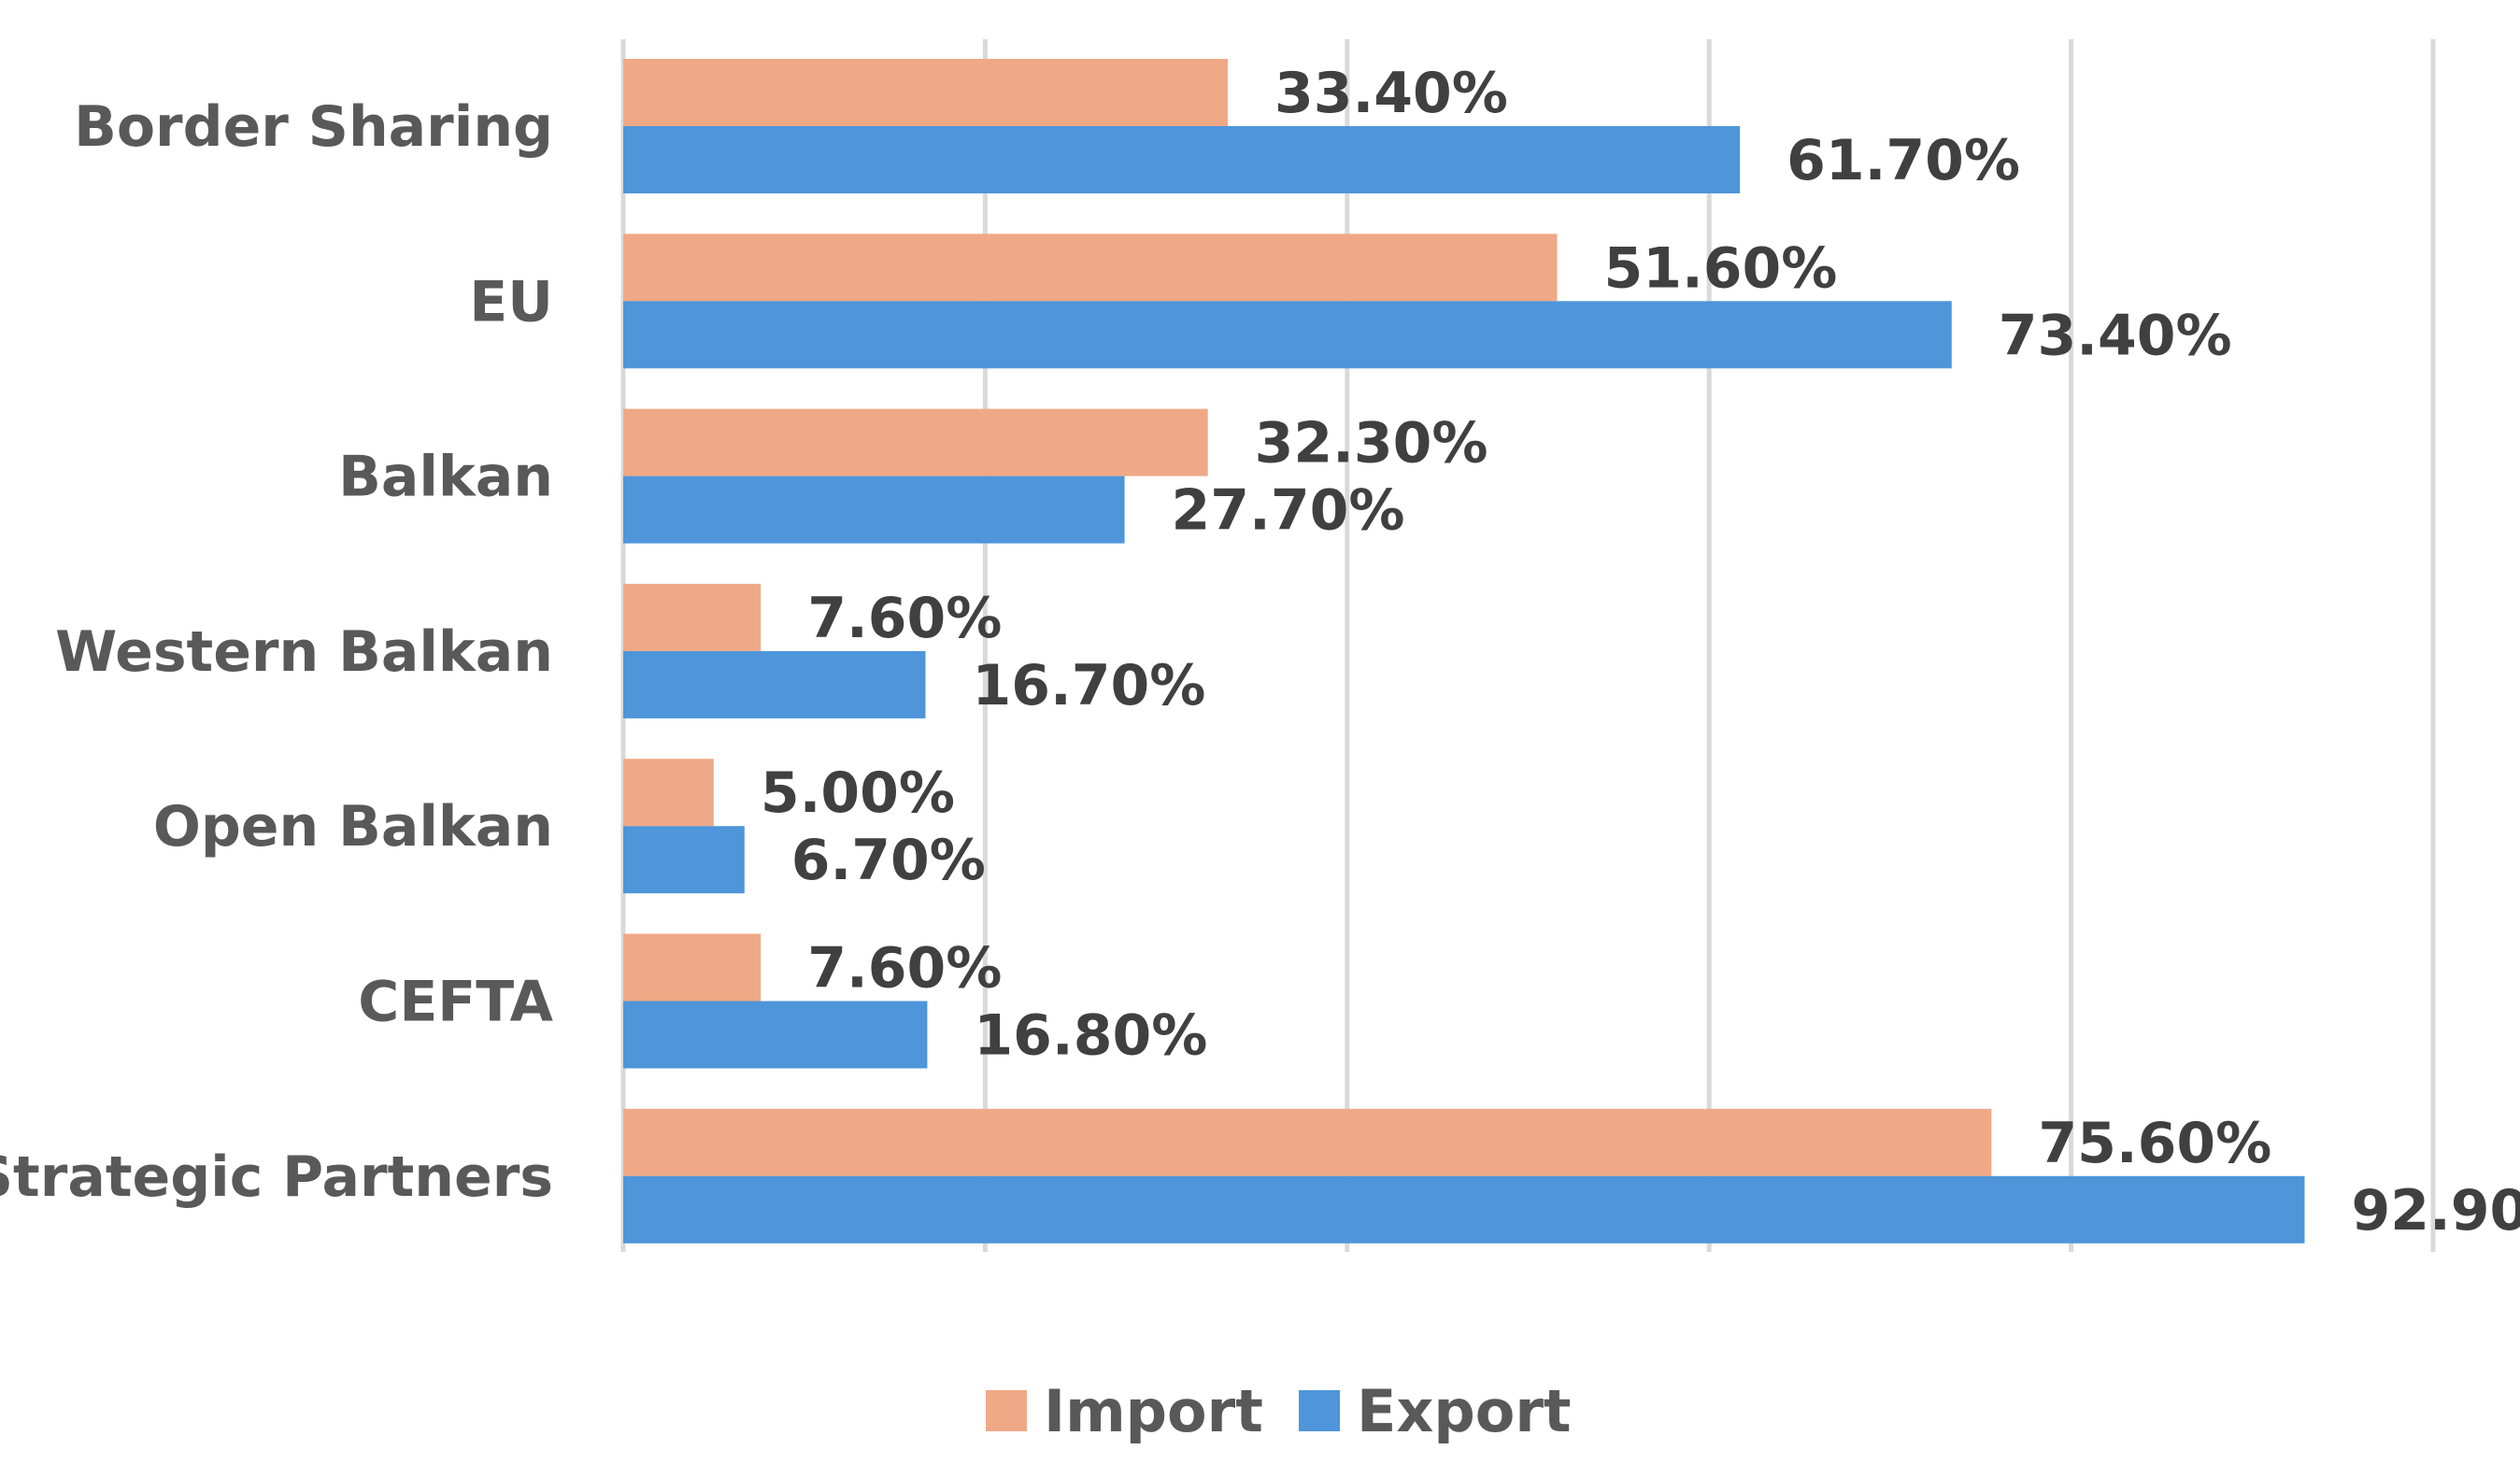 This screenshot has height=1464, width=2520. Describe the element at coordinates (511, 301) in the screenshot. I see `category-label: EU` at that location.